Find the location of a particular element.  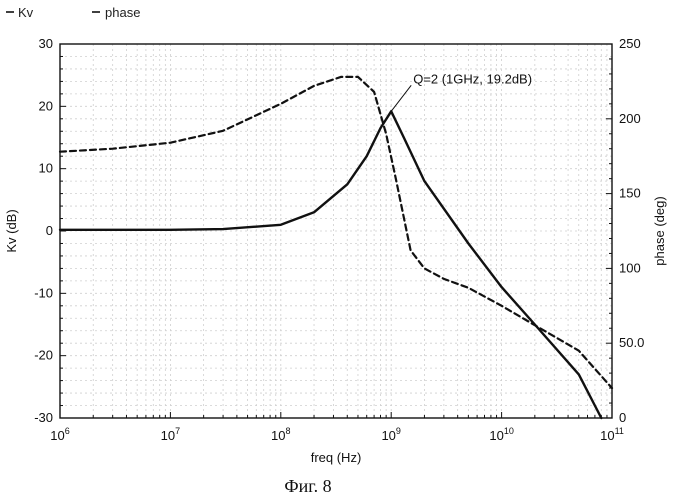

y-tick-label: 30 is located at coordinates (46, 43).